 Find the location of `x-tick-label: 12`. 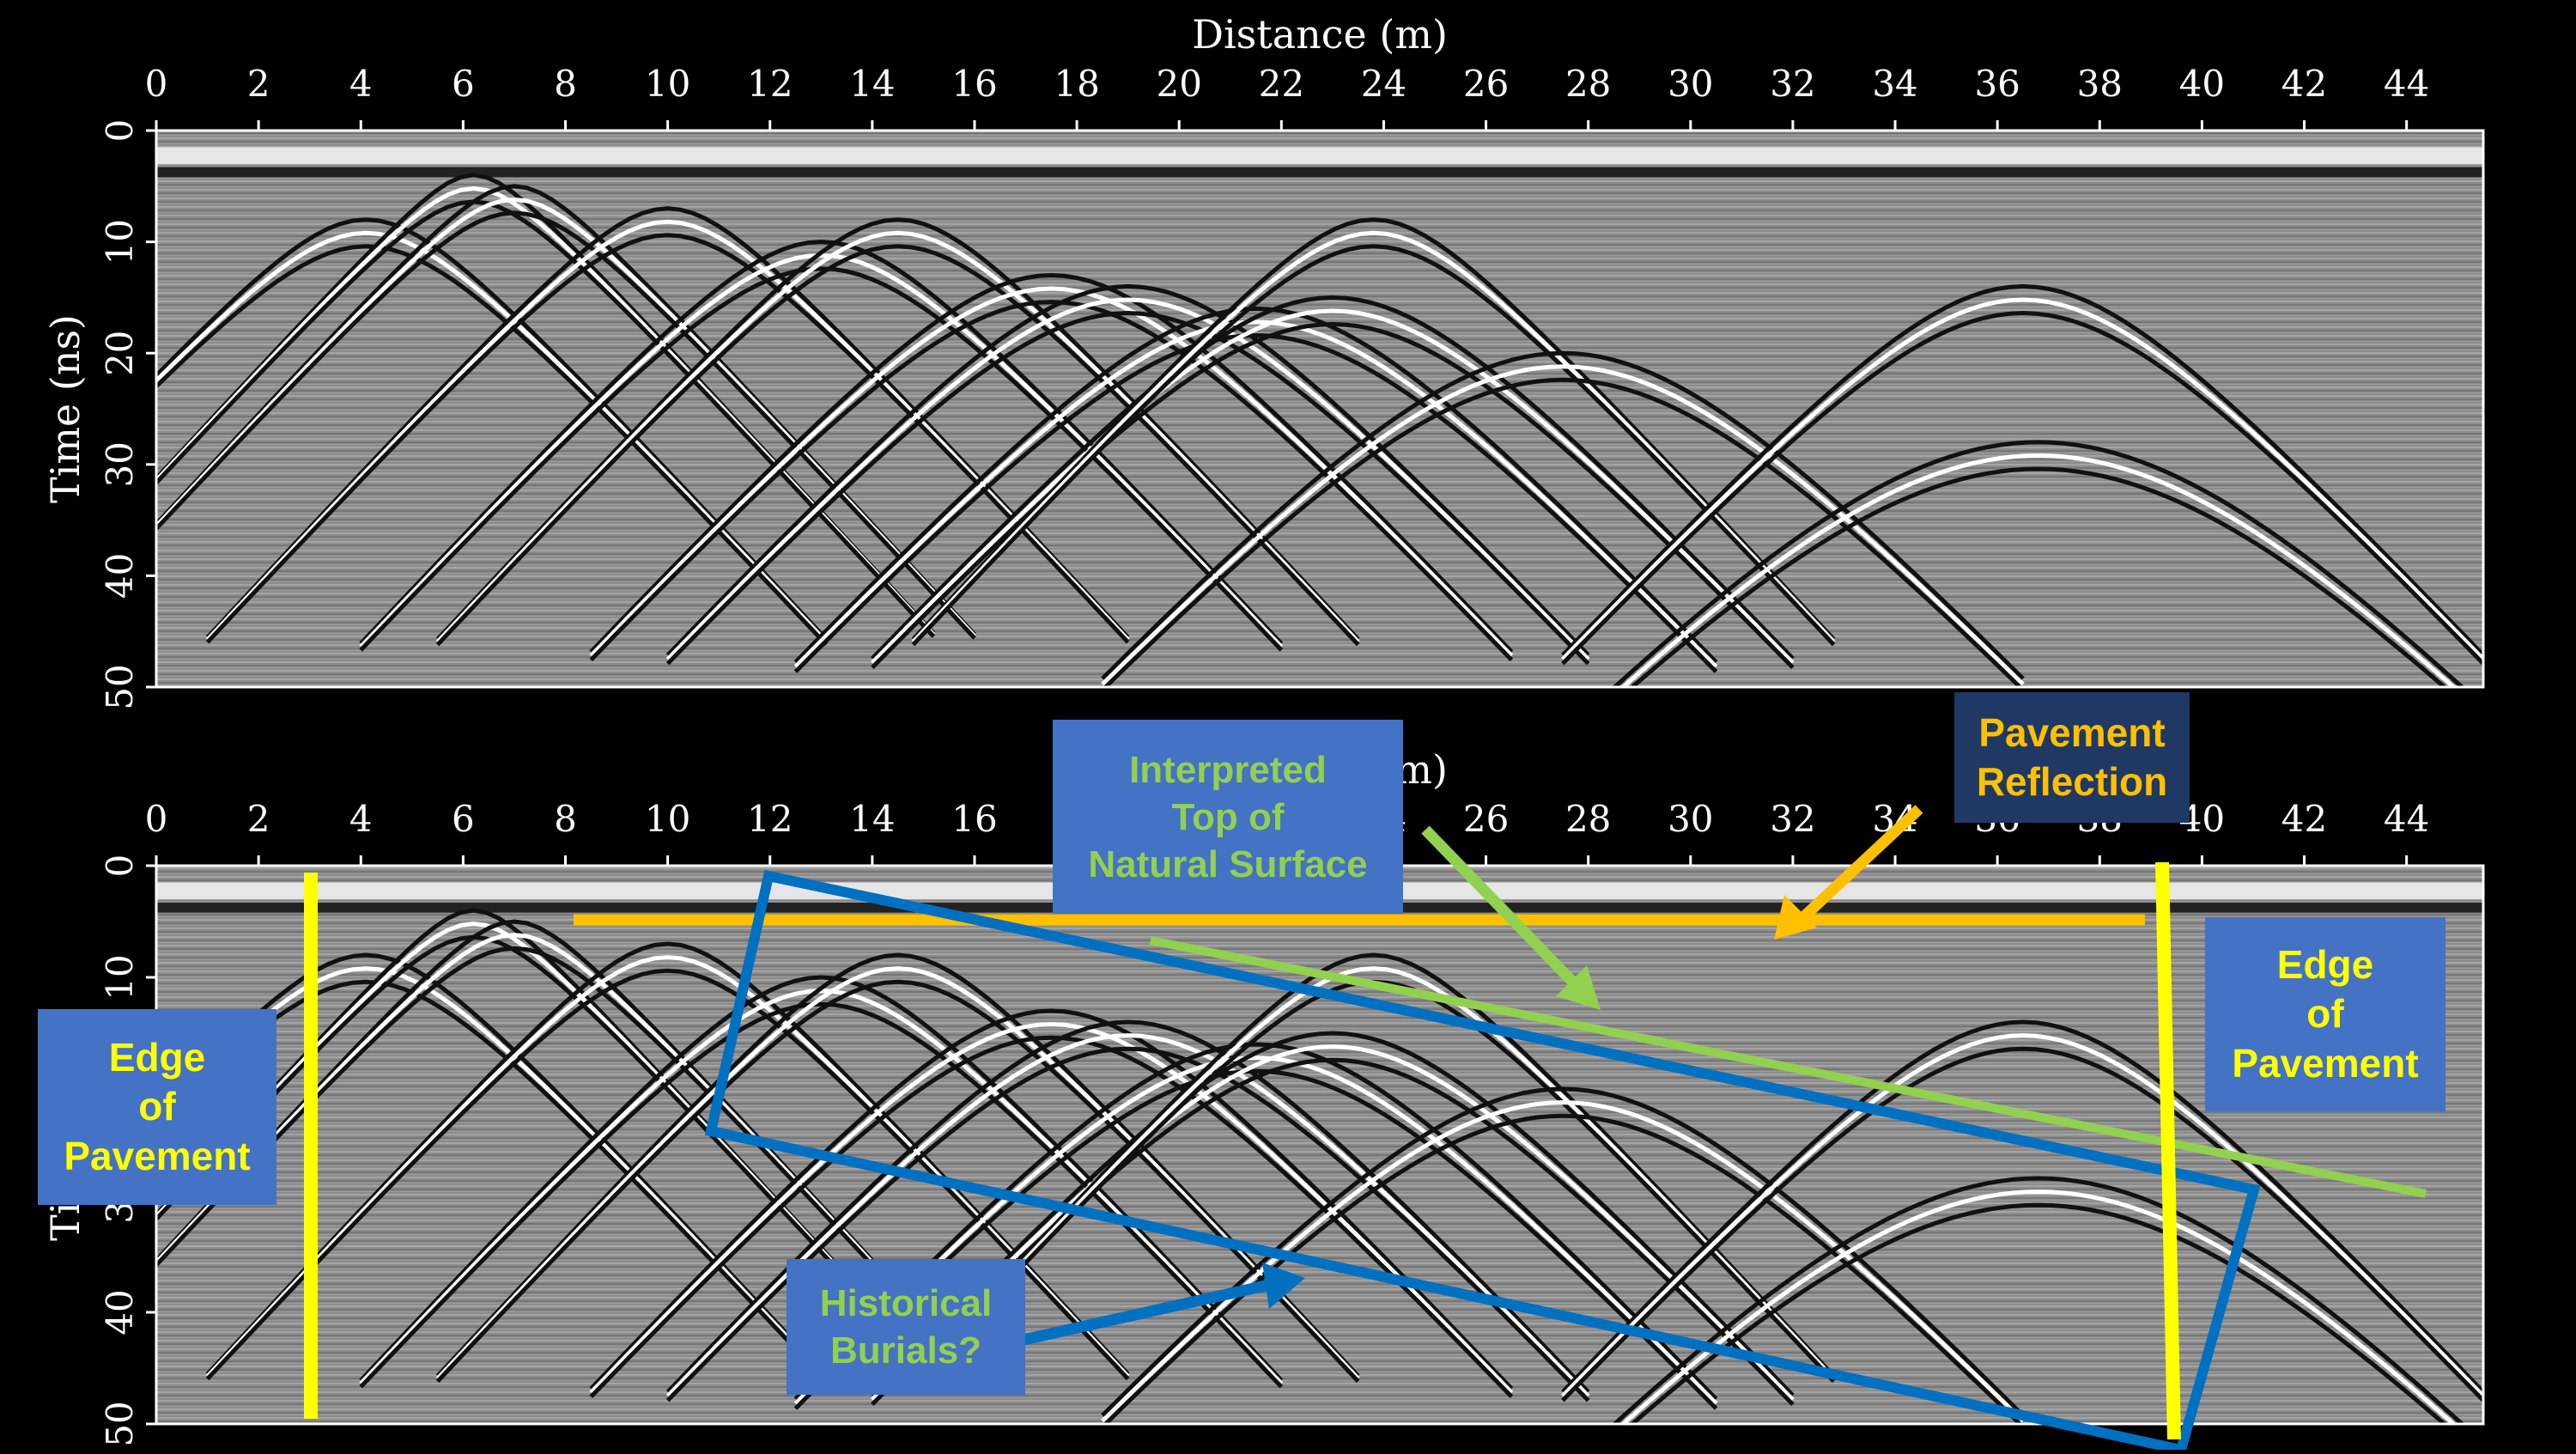

x-tick-label: 12 is located at coordinates (770, 819).